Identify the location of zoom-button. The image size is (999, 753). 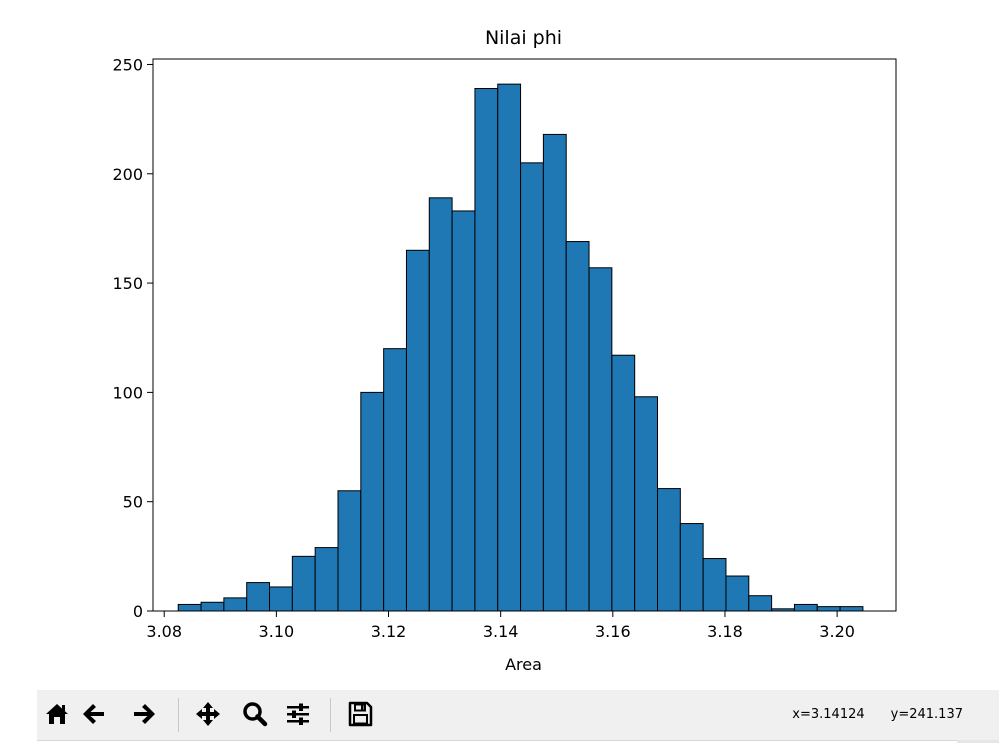
(255, 714).